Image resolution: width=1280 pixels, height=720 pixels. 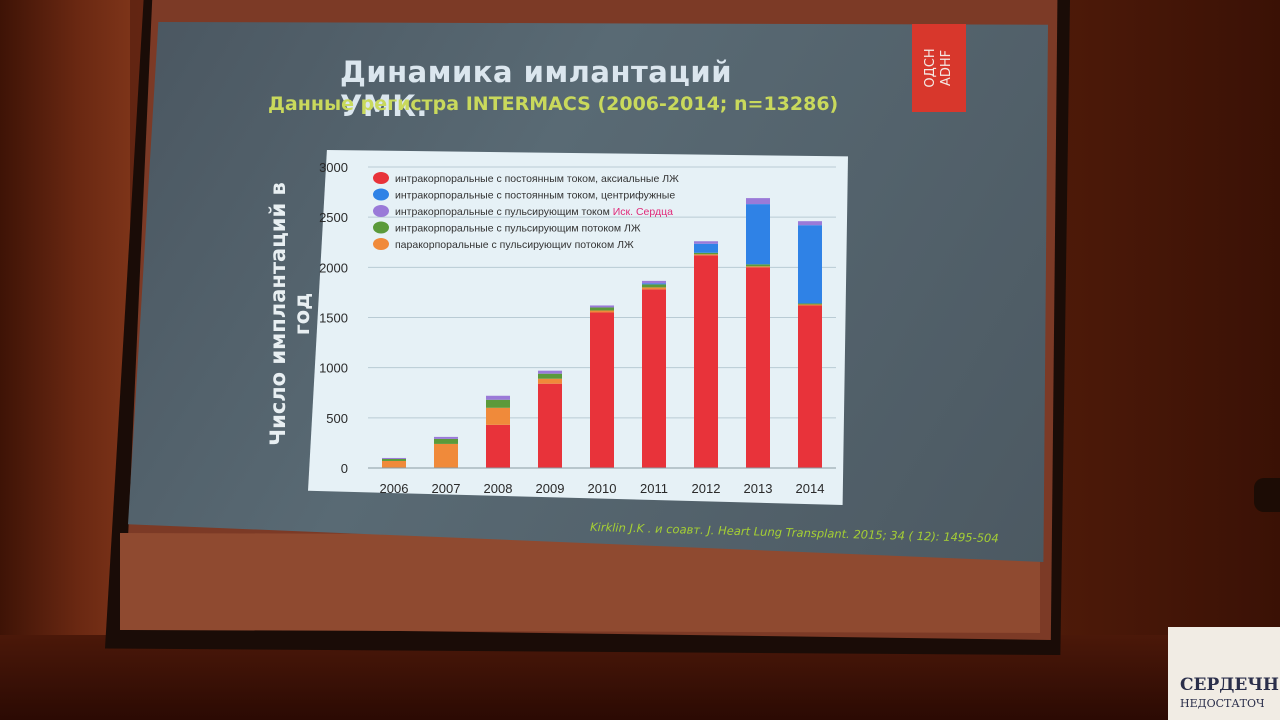 I want to click on x-tick-label: 2014, so click(x=810, y=488).